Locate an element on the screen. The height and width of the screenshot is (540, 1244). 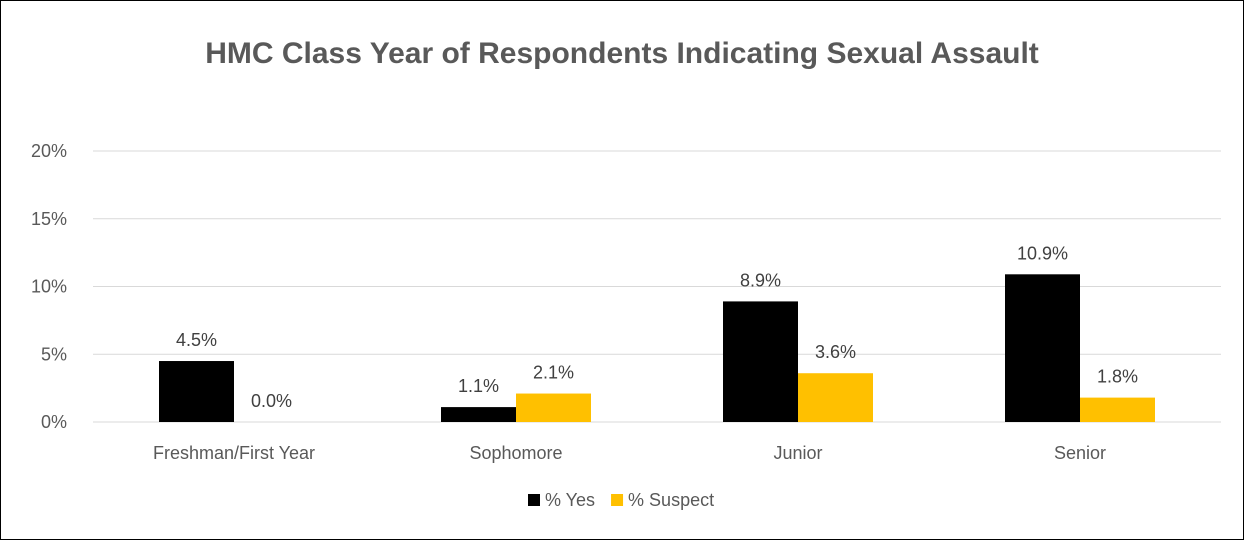
category-label: Sophomore is located at coordinates (515, 453).